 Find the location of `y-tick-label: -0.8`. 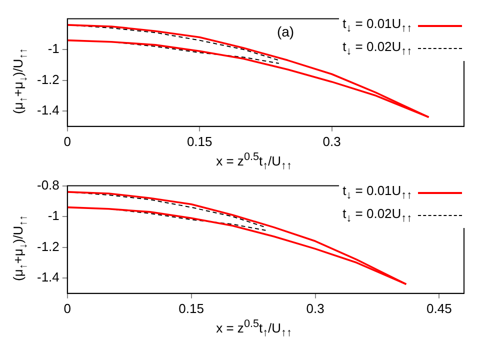

y-tick-label: -0.8 is located at coordinates (48, 184).